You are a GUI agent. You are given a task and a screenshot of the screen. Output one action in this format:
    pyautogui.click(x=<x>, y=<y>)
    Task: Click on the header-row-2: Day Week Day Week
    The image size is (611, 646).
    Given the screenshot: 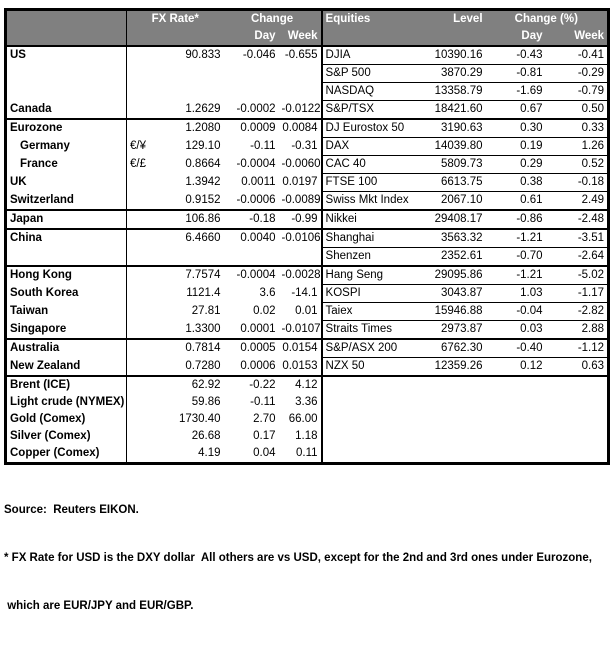 What is the action you would take?
    pyautogui.click(x=307, y=37)
    